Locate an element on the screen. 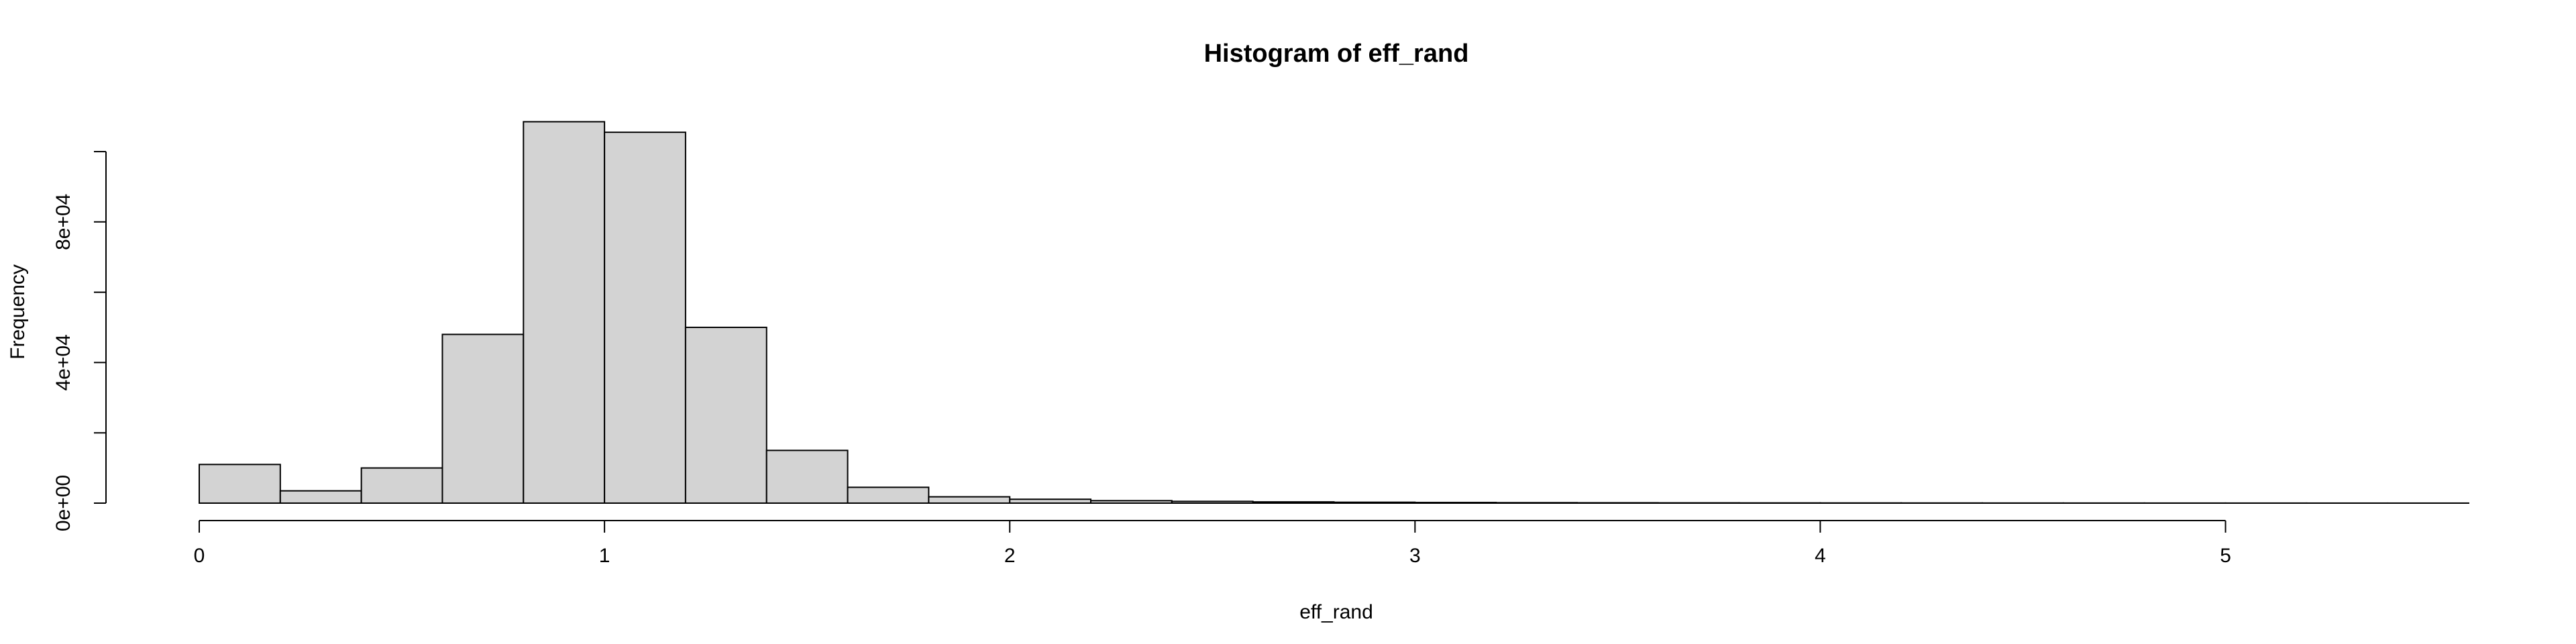 This screenshot has width=2576, height=644. y-tick-label: 4e+04 is located at coordinates (63, 362).